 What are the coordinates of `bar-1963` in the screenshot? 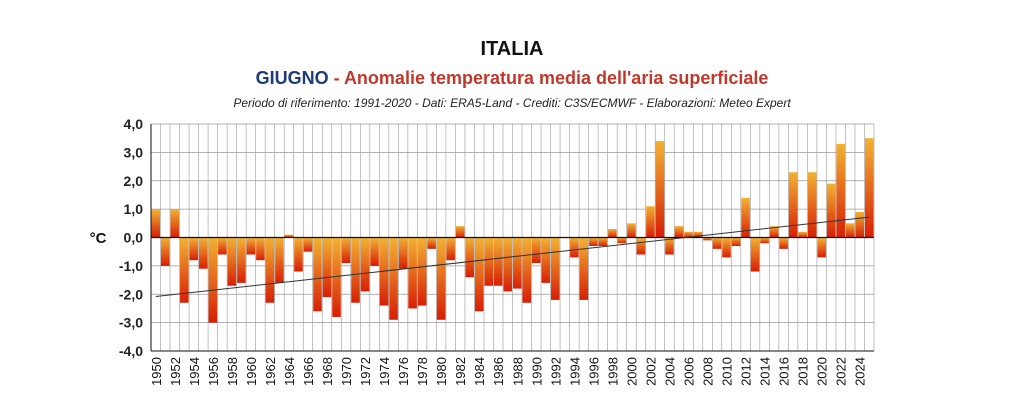 It's located at (279, 260).